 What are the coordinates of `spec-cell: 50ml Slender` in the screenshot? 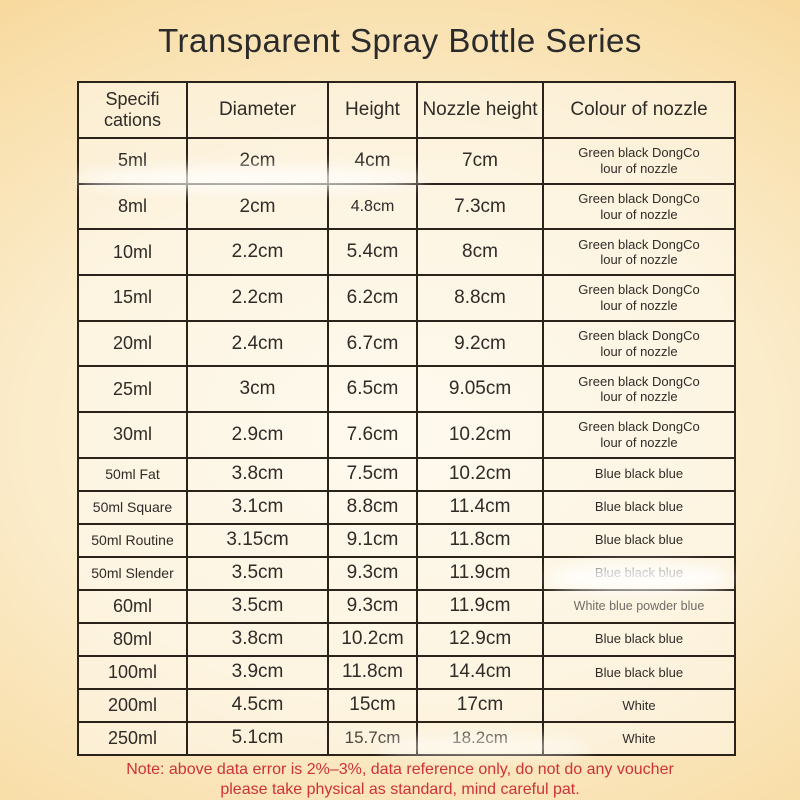 It's located at (132, 573).